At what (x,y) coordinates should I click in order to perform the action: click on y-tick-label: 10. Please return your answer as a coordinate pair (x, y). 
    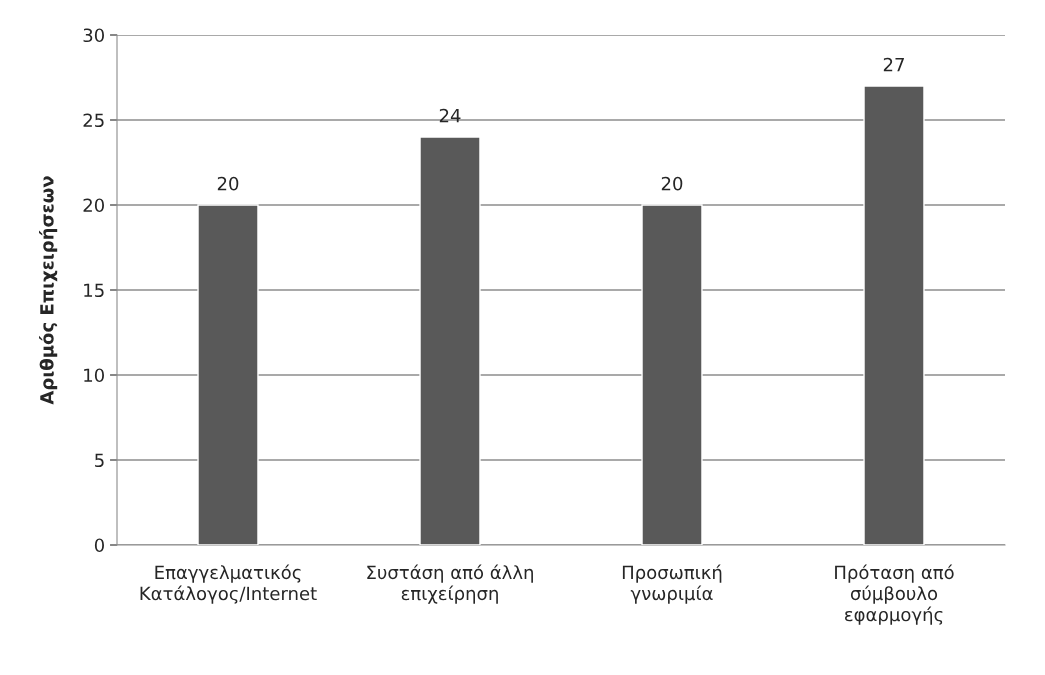
    Looking at the image, I should click on (94, 375).